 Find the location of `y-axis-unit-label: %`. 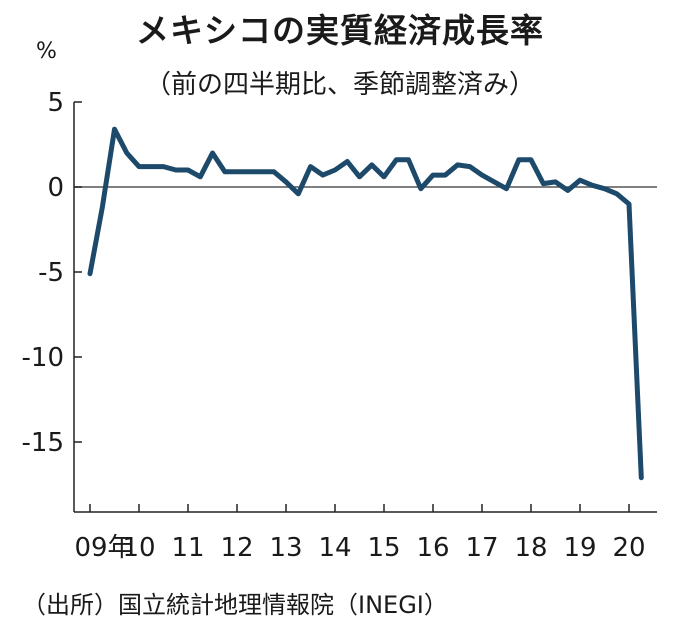

y-axis-unit-label: % is located at coordinates (46, 51).